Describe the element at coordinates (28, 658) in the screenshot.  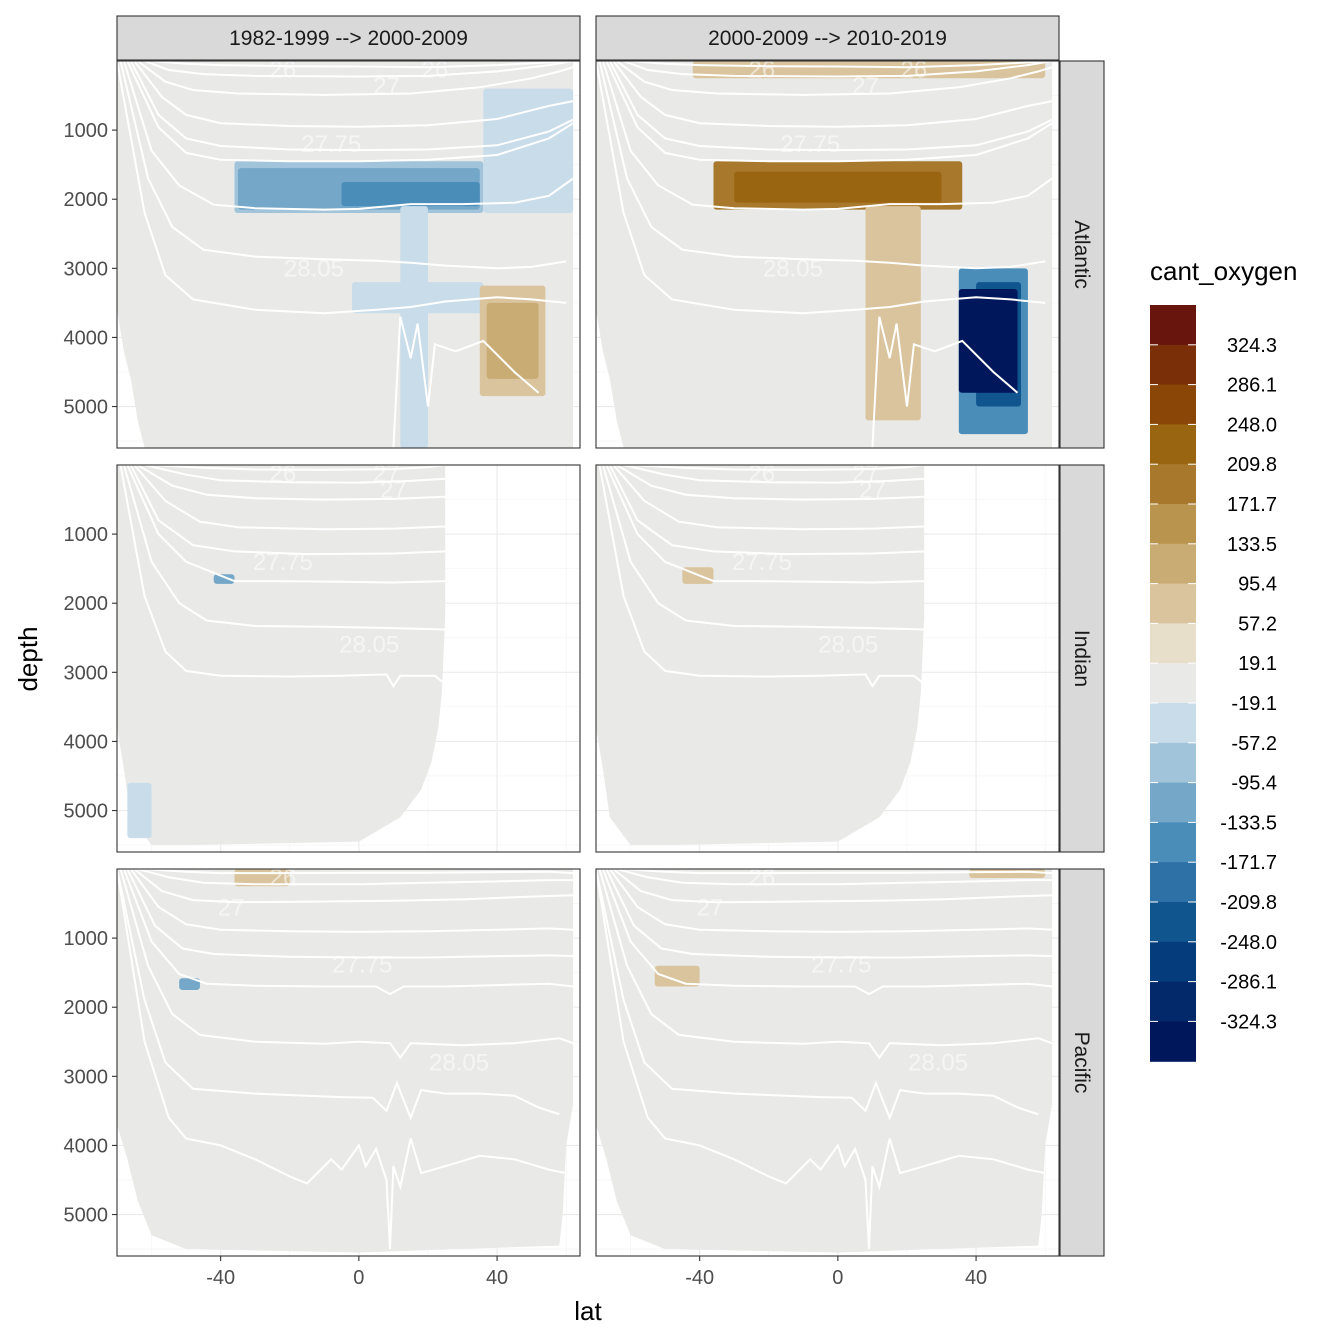
I see `y-axis-title: depth` at that location.